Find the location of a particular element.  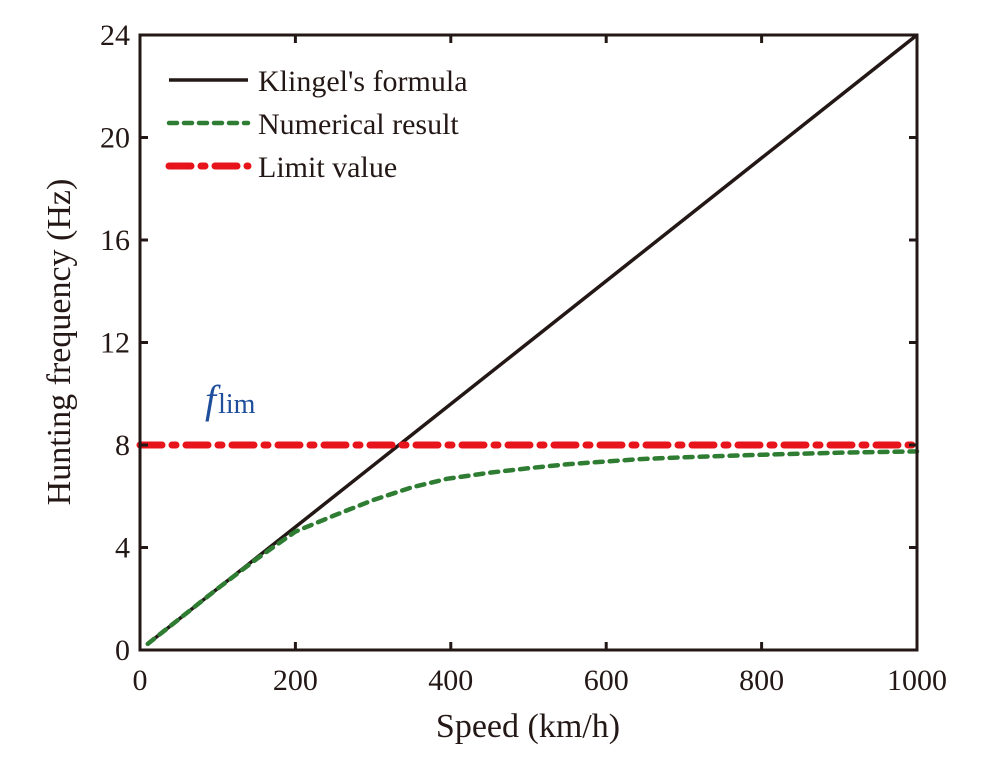

x-tick-label: 400 is located at coordinates (450, 680).